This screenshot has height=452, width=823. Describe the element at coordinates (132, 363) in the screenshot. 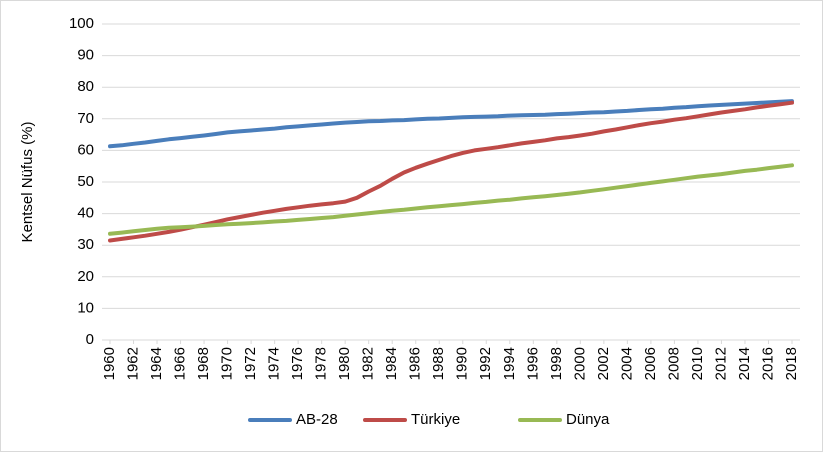

I see `x-tick-label: 1962` at that location.